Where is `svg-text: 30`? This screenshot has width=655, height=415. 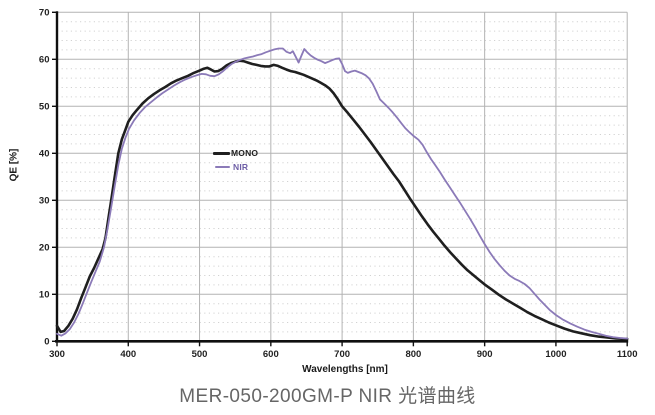
svg-text: 30 is located at coordinates (44, 201).